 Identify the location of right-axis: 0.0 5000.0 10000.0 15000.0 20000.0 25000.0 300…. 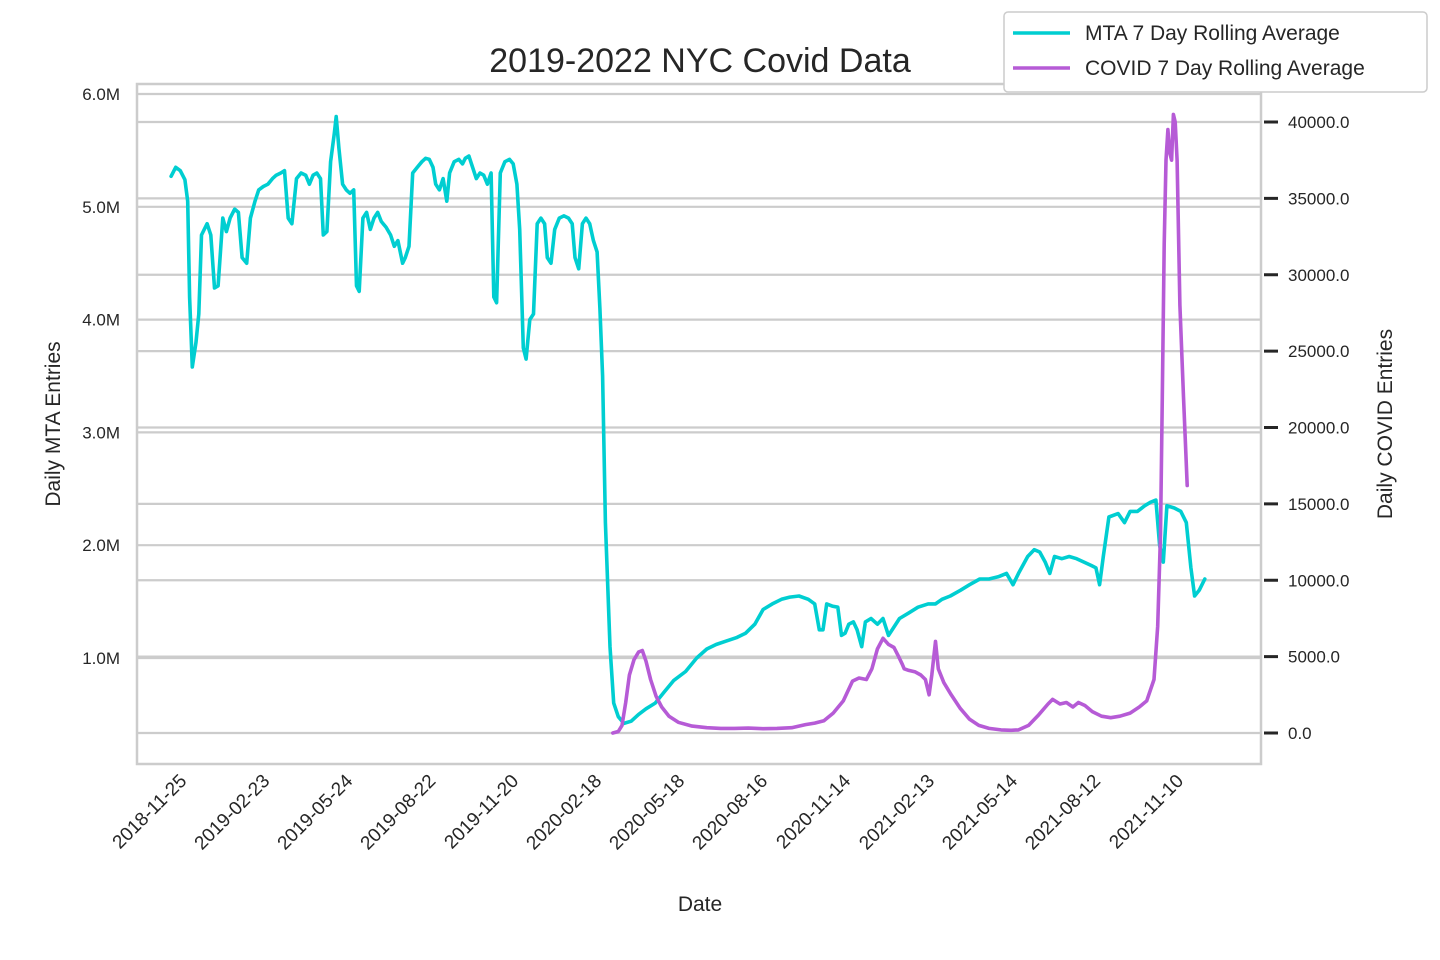
(1306, 428).